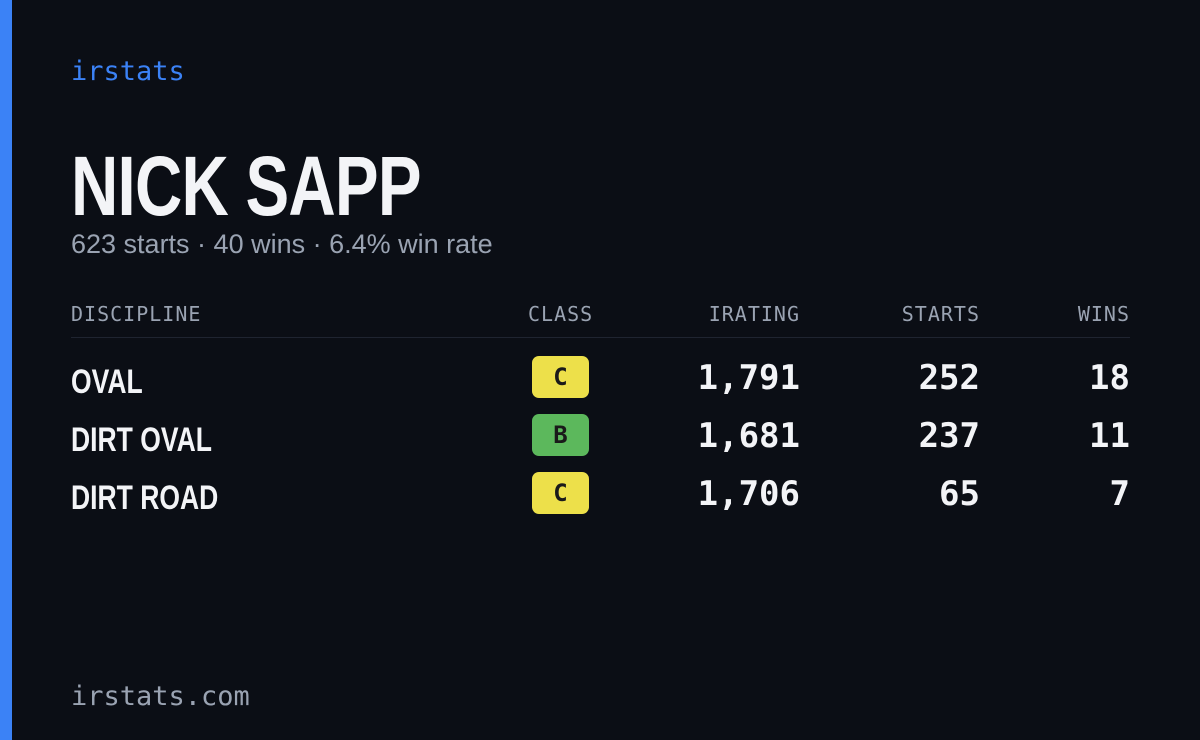 The height and width of the screenshot is (740, 1200). I want to click on column-header: WINS, so click(1103, 314).